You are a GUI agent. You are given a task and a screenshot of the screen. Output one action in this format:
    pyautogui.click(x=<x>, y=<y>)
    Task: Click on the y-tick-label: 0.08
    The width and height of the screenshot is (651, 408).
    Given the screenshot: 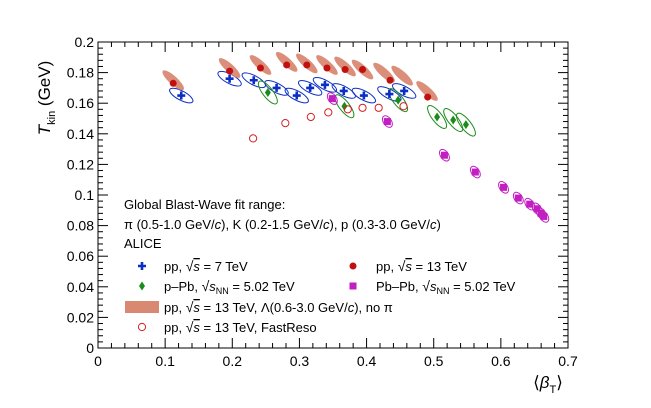 What is the action you would take?
    pyautogui.click(x=80, y=226)
    